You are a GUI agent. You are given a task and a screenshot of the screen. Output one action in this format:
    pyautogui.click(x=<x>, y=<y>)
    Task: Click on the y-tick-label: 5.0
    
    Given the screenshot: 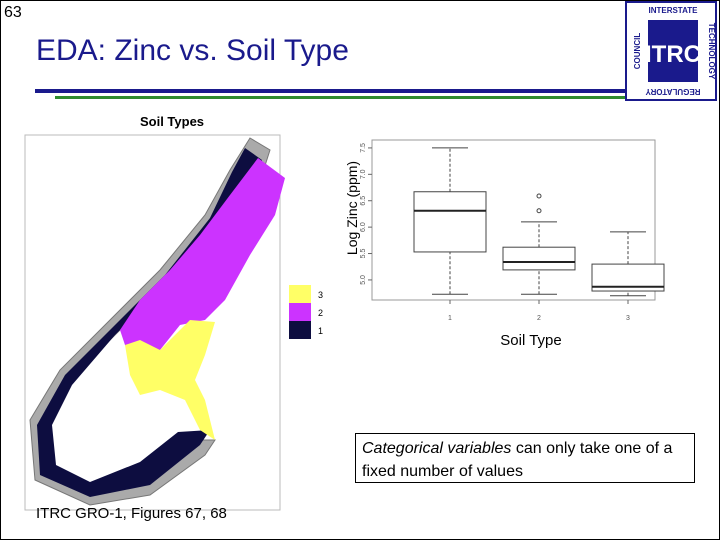 What is the action you would take?
    pyautogui.click(x=363, y=280)
    